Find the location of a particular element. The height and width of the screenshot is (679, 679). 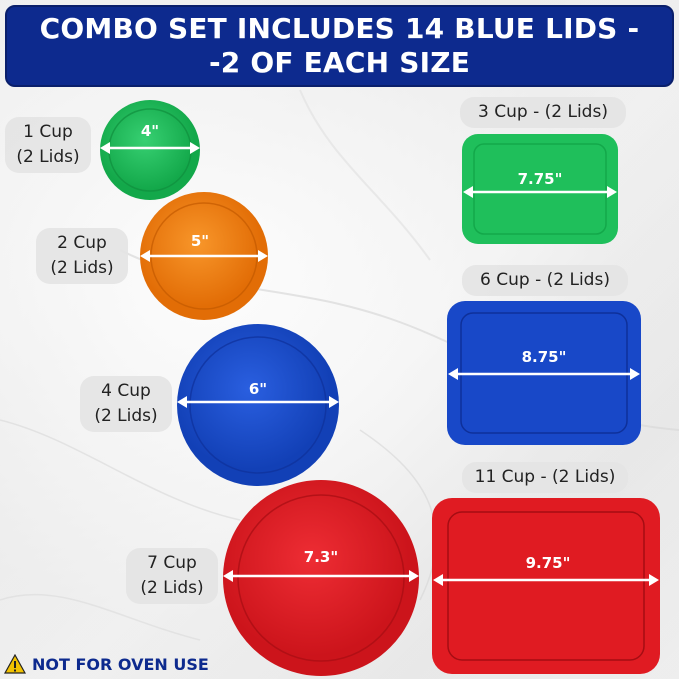

rect-lid-label-3cup: 3 Cup - (2 Lids) is located at coordinates (543, 112).